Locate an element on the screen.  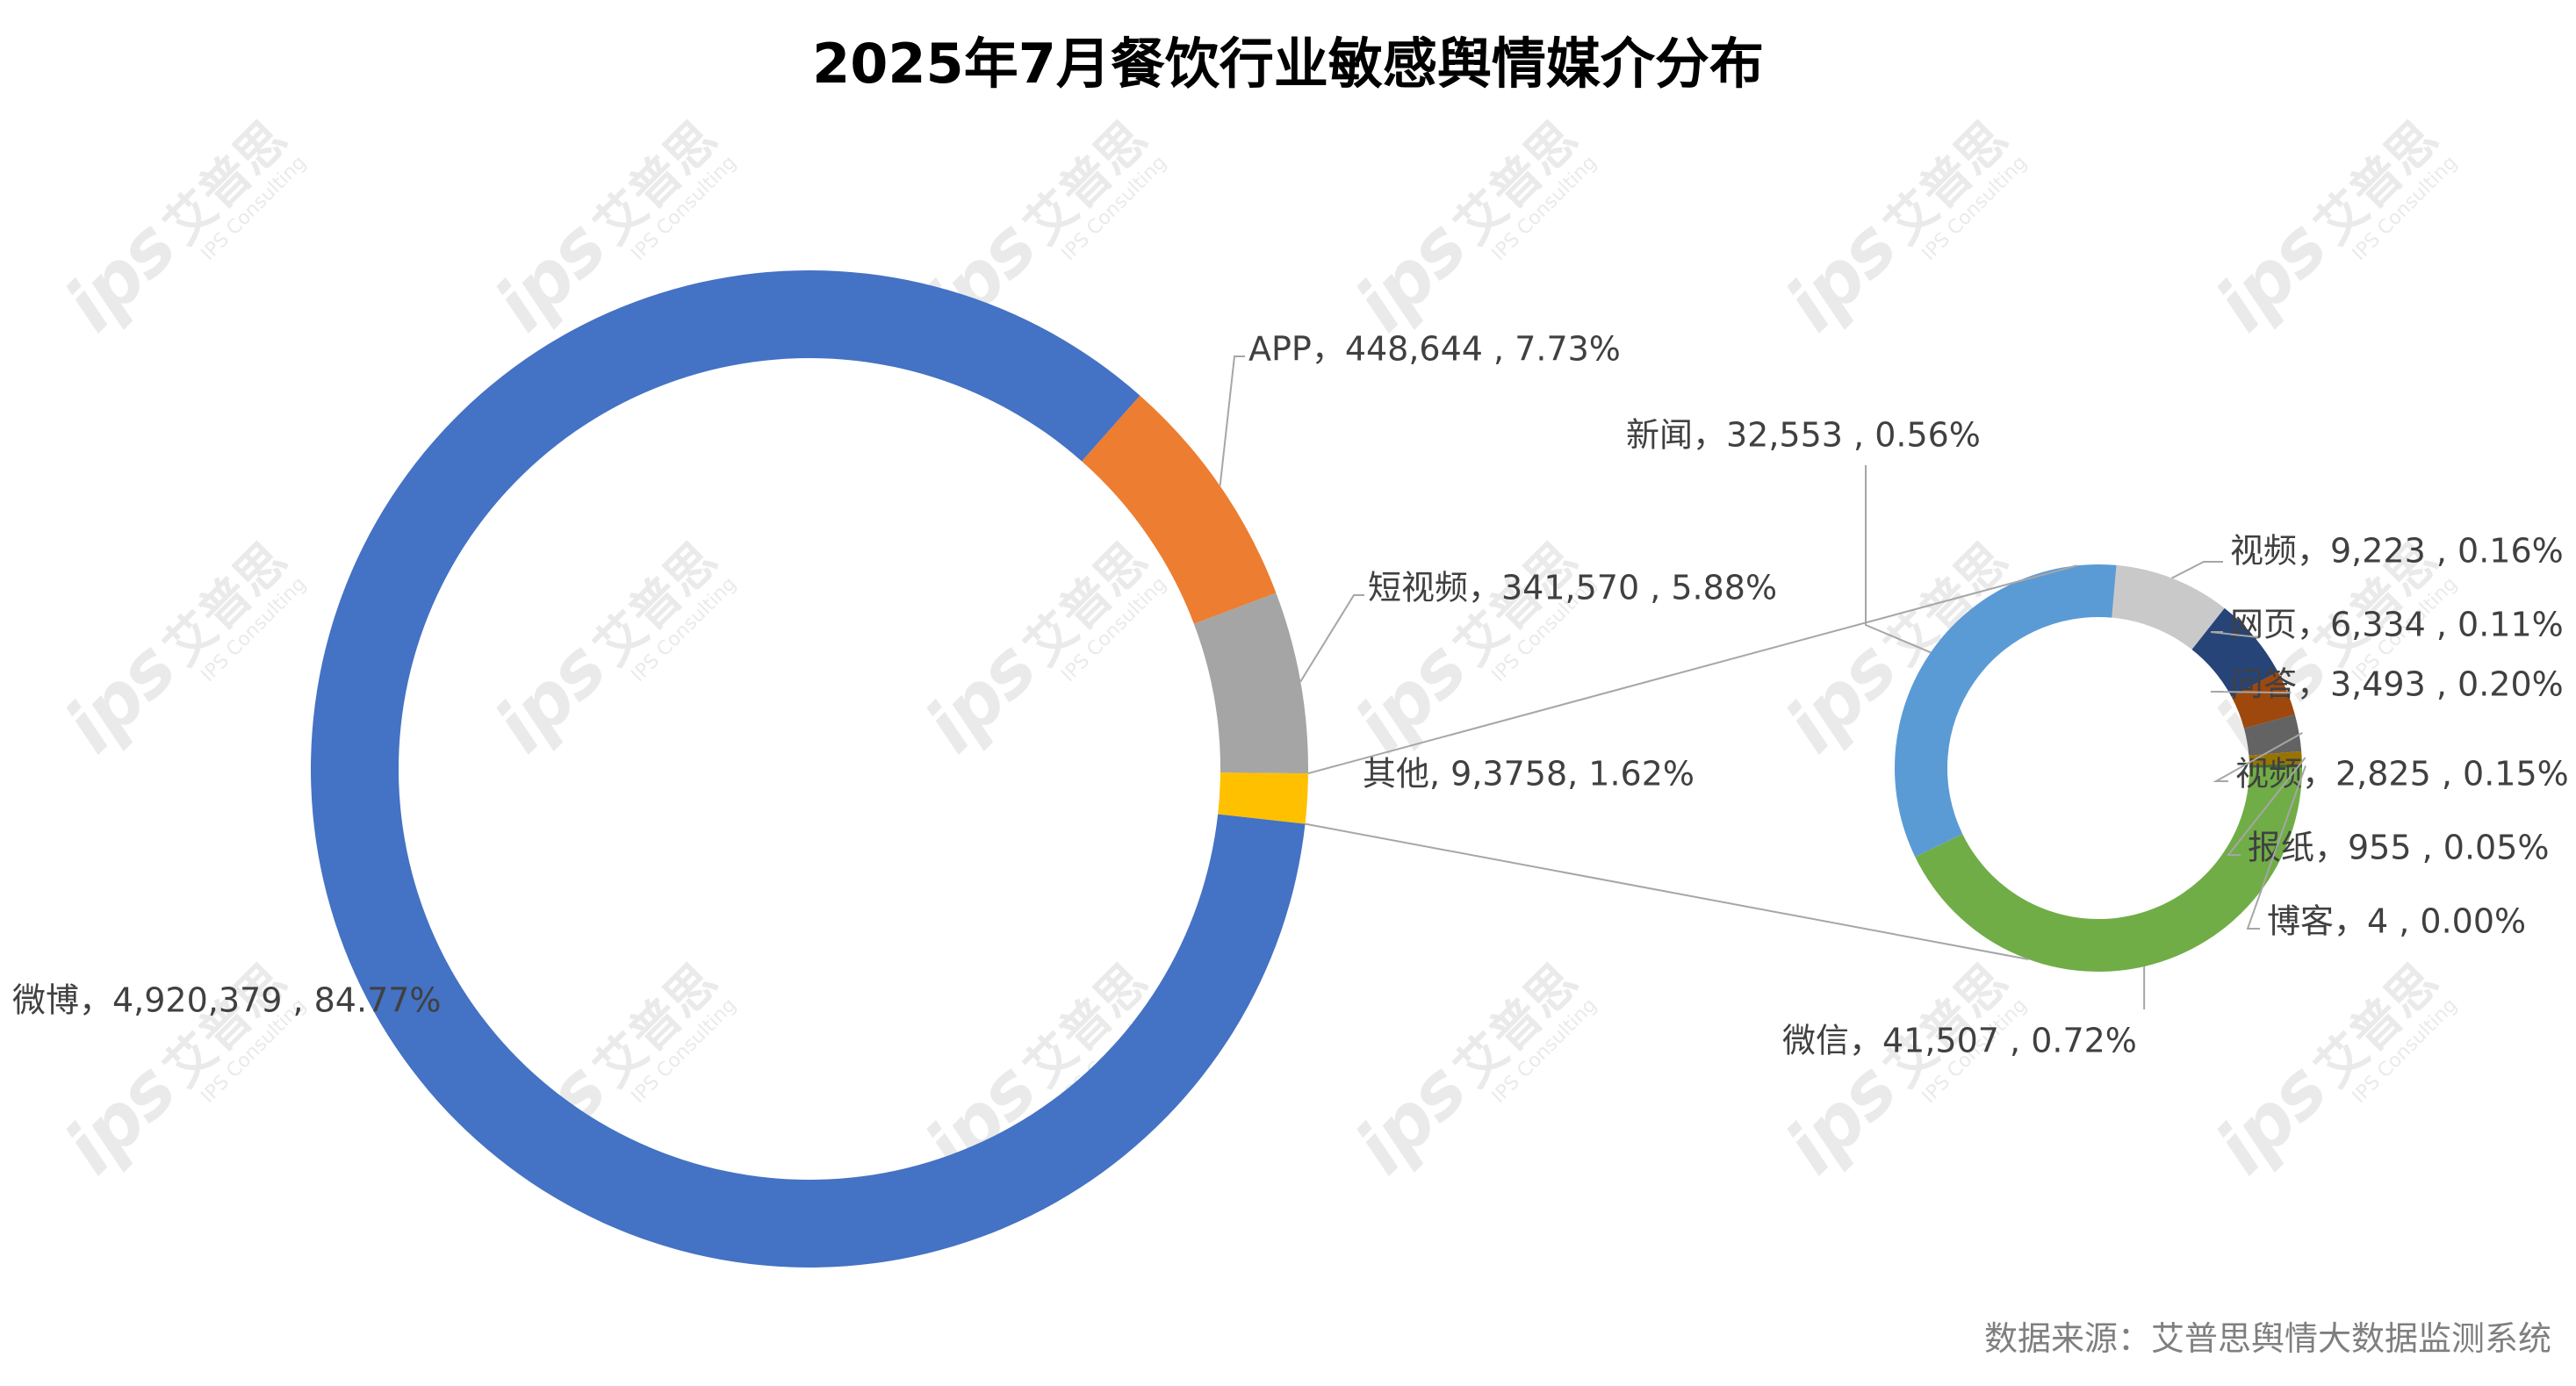
secondary-label-0: 视频，9,223 , 0.16% is located at coordinates (2397, 551).